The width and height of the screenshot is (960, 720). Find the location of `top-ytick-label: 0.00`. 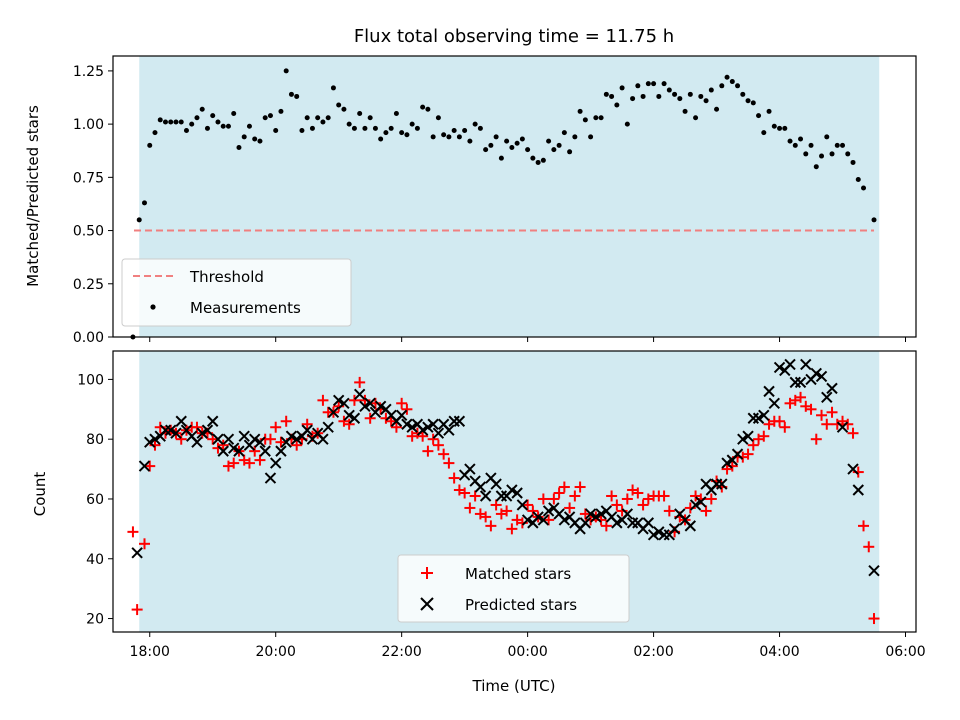

top-ytick-label: 0.00 is located at coordinates (88, 338).